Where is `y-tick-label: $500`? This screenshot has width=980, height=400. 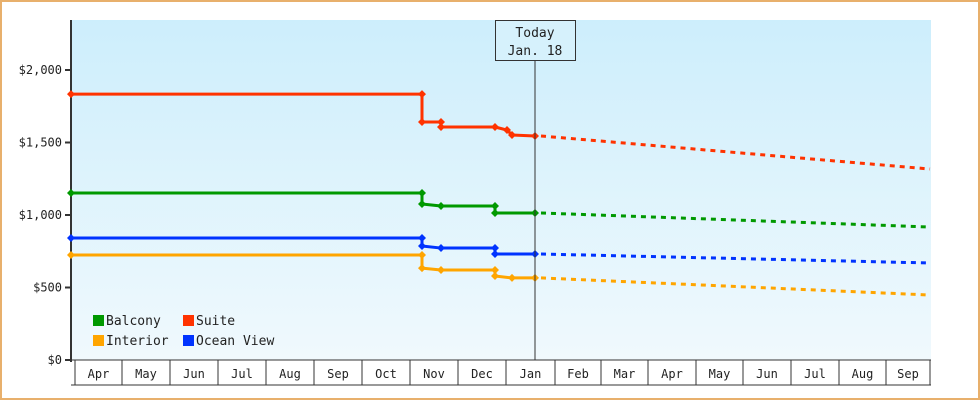
y-tick-label: $500 is located at coordinates (47, 288).